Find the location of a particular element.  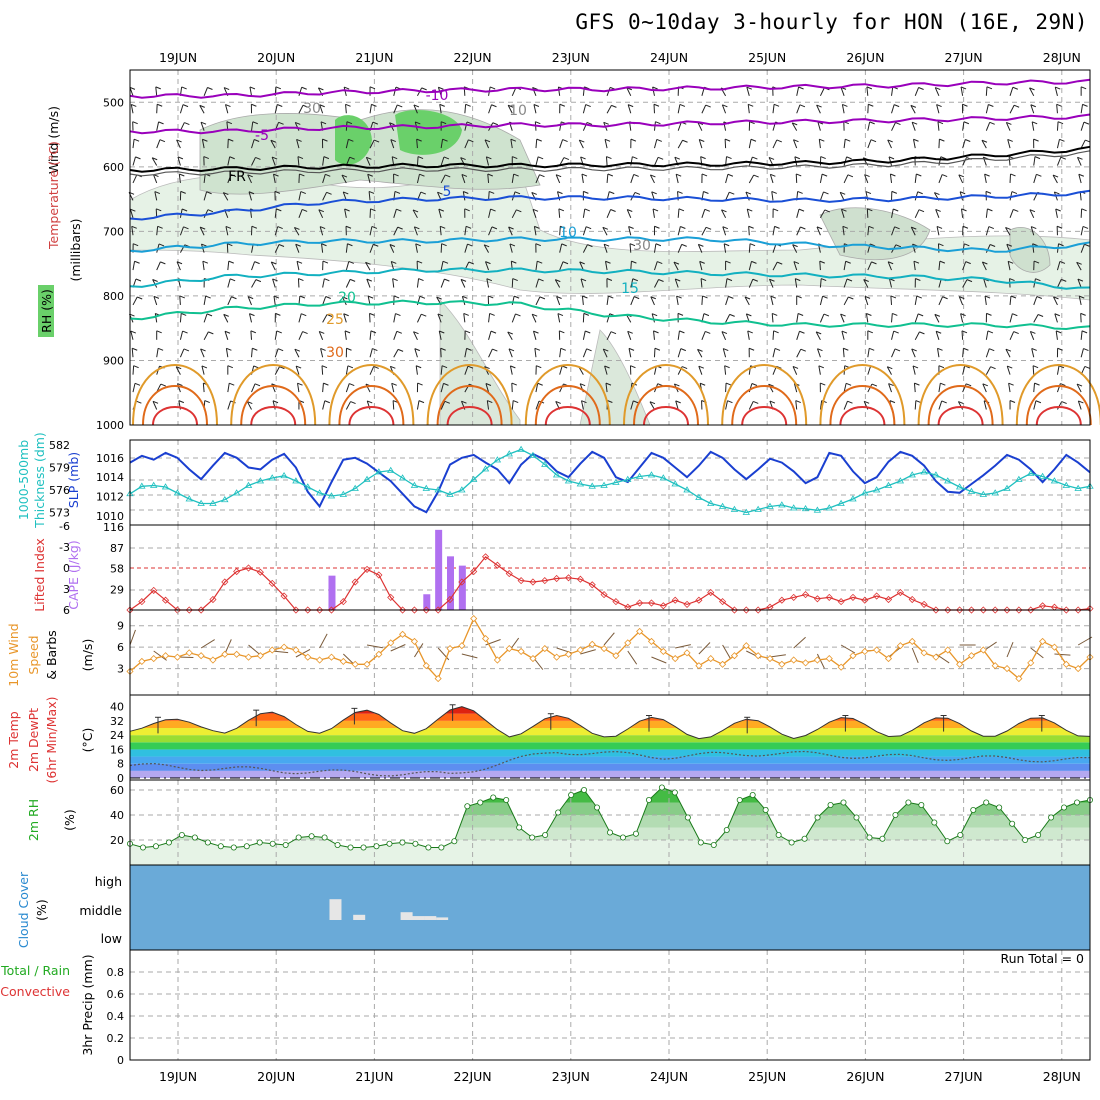

panel-frame-thickness is located at coordinates (610, 482).